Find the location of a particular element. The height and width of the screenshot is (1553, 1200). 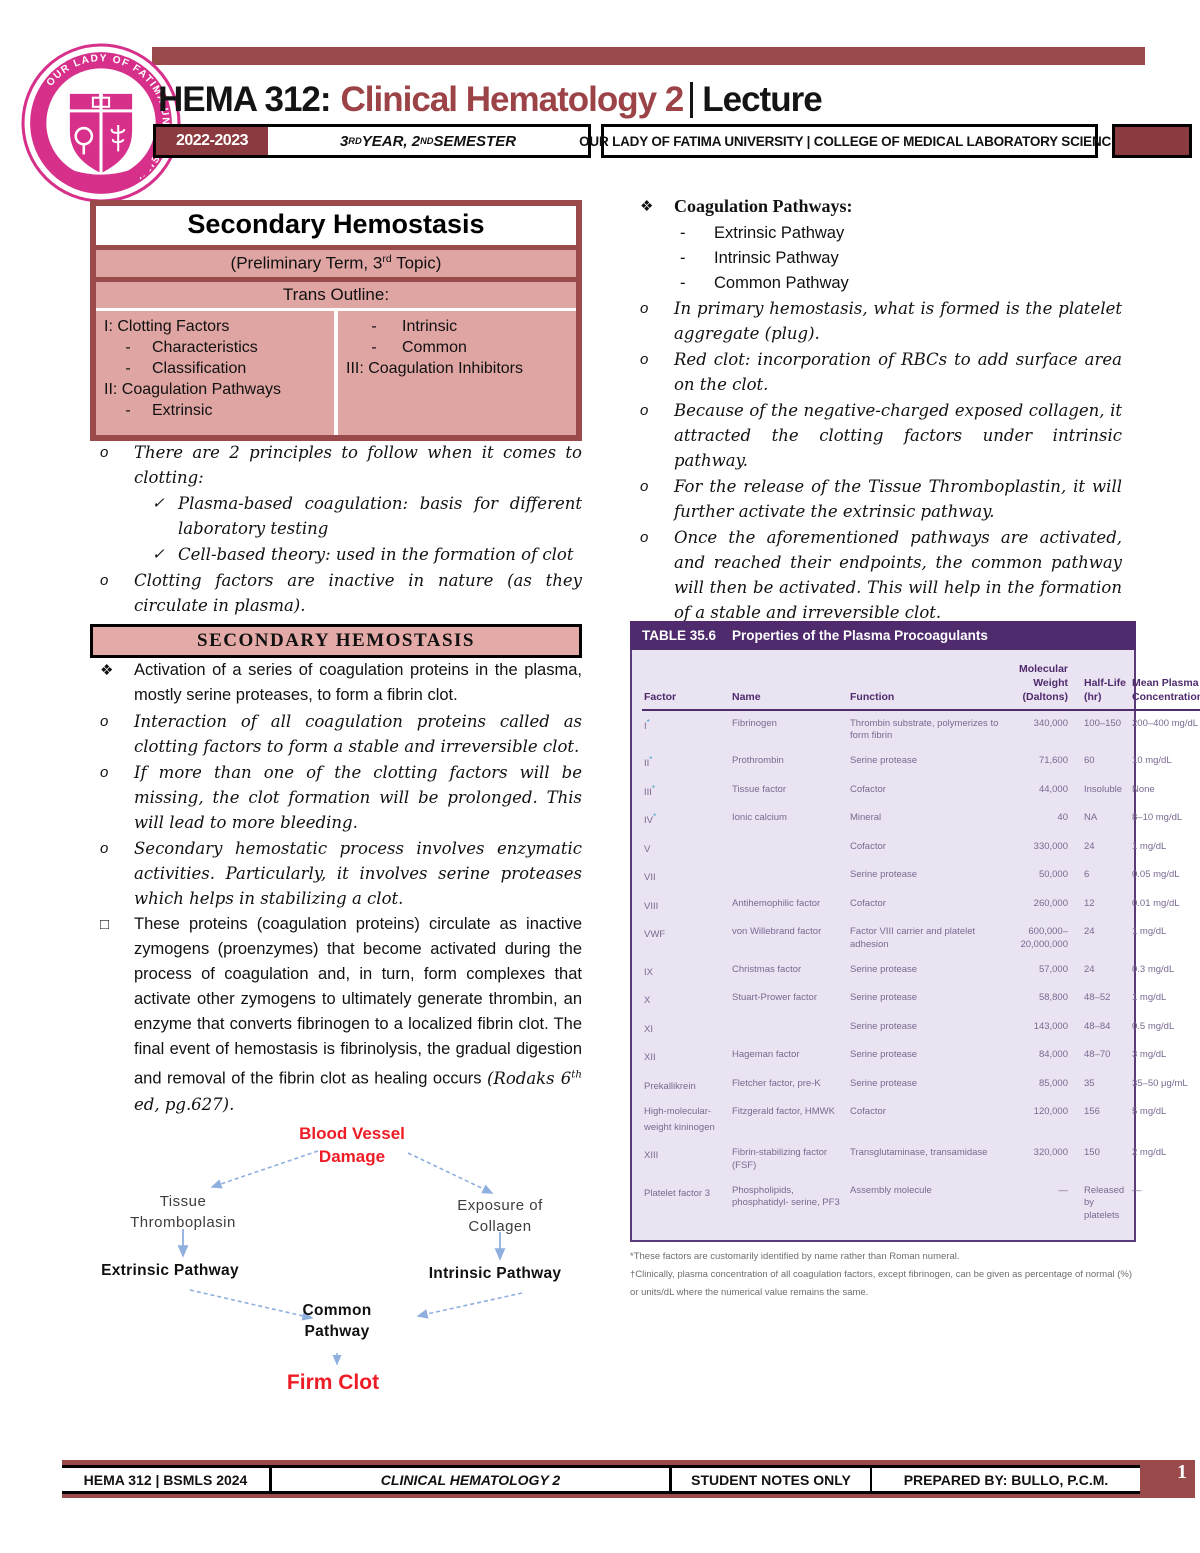

cell-molecular-weight: 340,000 is located at coordinates (1050, 723).